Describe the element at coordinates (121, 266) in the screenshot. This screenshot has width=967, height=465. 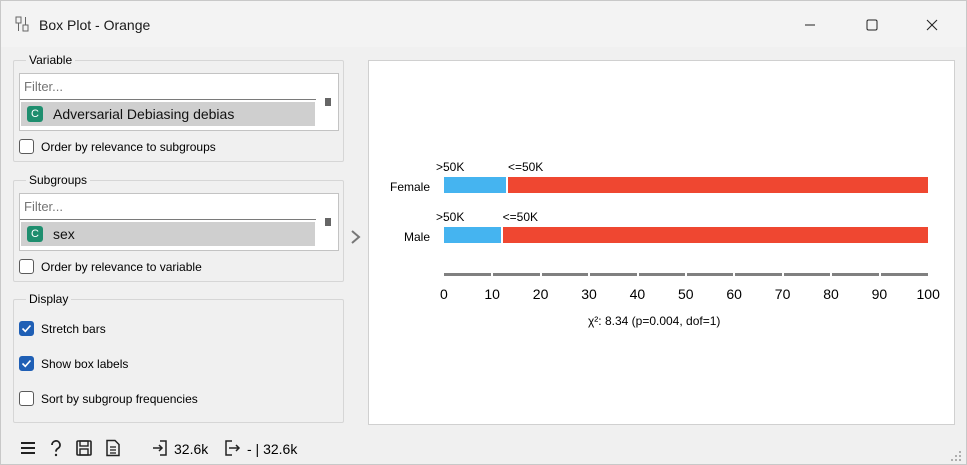
I see `checkbox-label: Order by relevance to variable` at that location.